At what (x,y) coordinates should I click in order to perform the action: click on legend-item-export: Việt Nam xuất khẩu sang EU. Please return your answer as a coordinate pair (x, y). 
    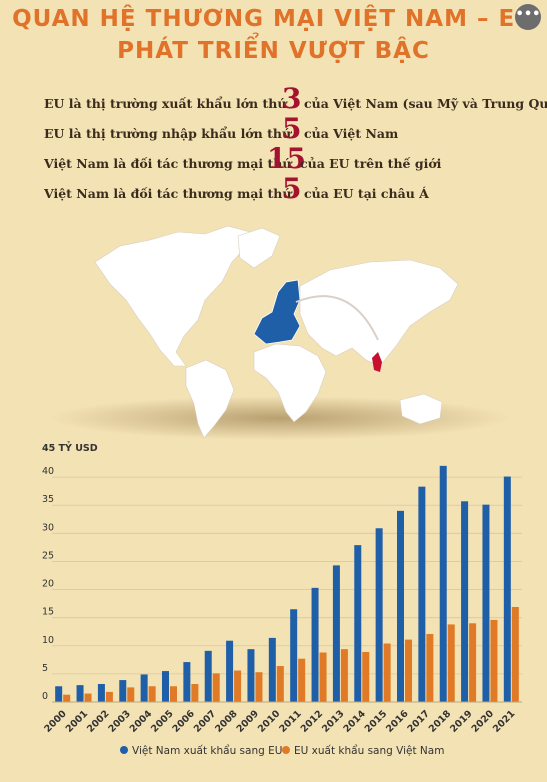
    Looking at the image, I should click on (201, 751).